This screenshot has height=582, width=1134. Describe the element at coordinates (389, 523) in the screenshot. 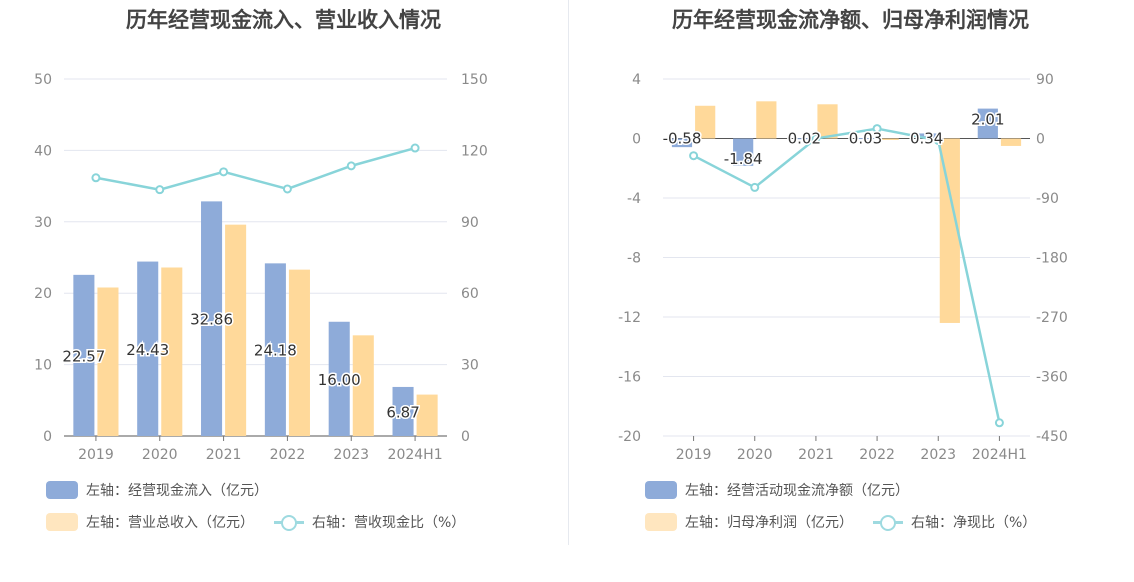

I see `legend-label: 右轴：营收现金比（%）` at that location.